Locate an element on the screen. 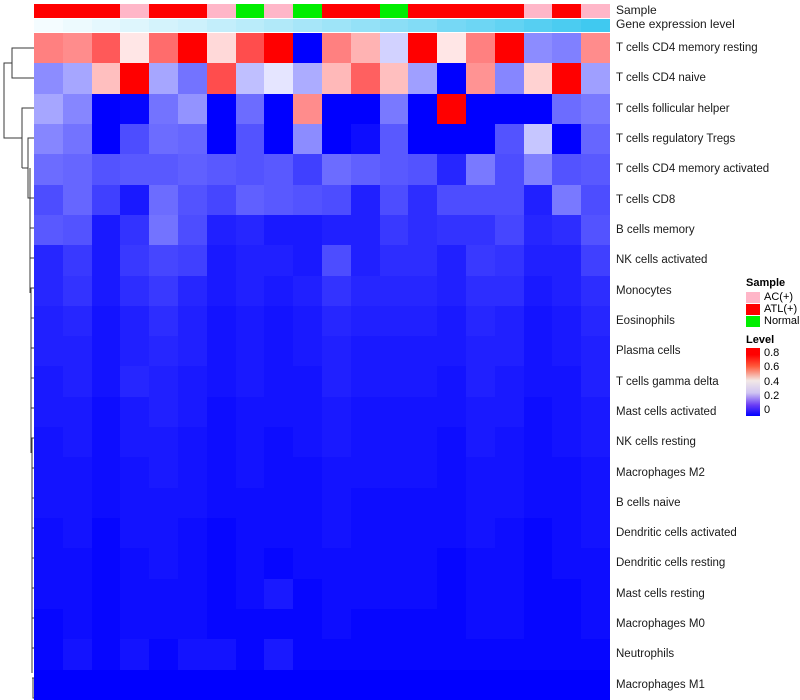 The width and height of the screenshot is (800, 700). sample-annotation-cell is located at coordinates (336, 11).